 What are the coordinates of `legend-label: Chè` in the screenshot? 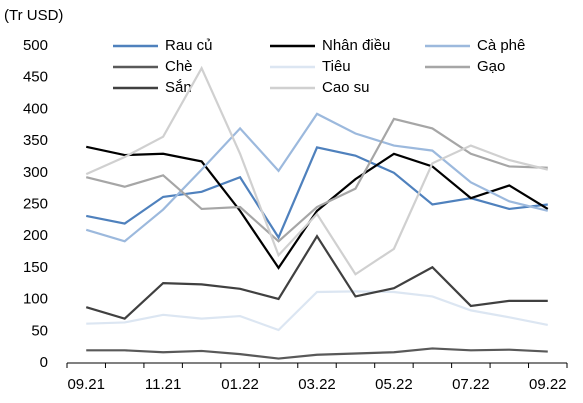 It's located at (179, 66).